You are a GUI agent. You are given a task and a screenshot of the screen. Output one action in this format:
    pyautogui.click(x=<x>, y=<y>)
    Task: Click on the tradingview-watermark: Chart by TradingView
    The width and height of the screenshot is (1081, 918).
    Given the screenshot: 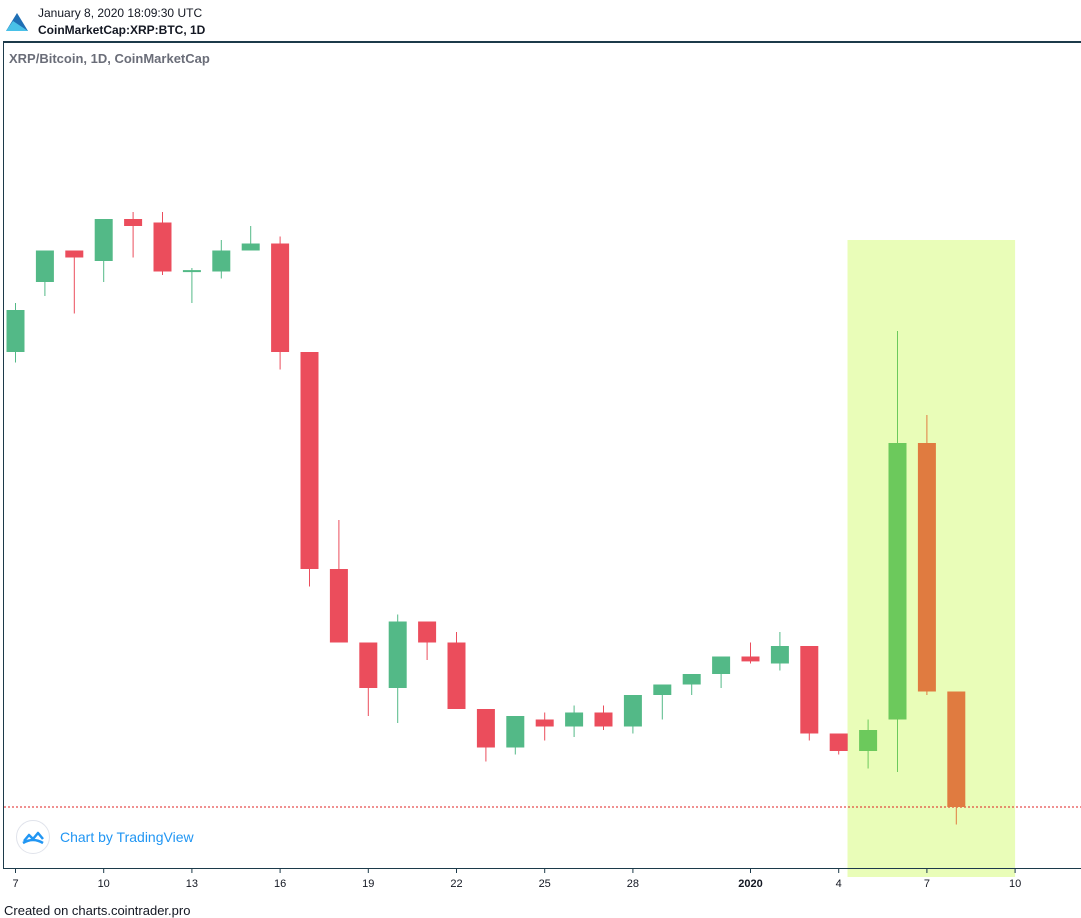 What is the action you would take?
    pyautogui.click(x=127, y=837)
    